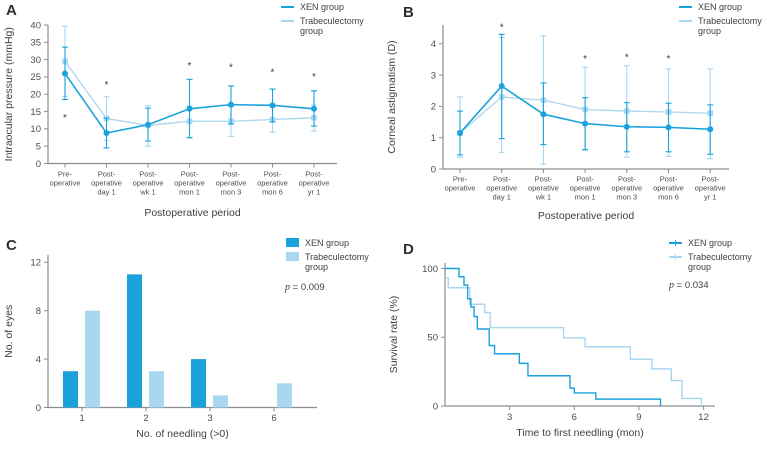  What do you see at coordinates (394, 335) in the screenshot?
I see `svg-text: Survival rate (%)` at bounding box center [394, 335].